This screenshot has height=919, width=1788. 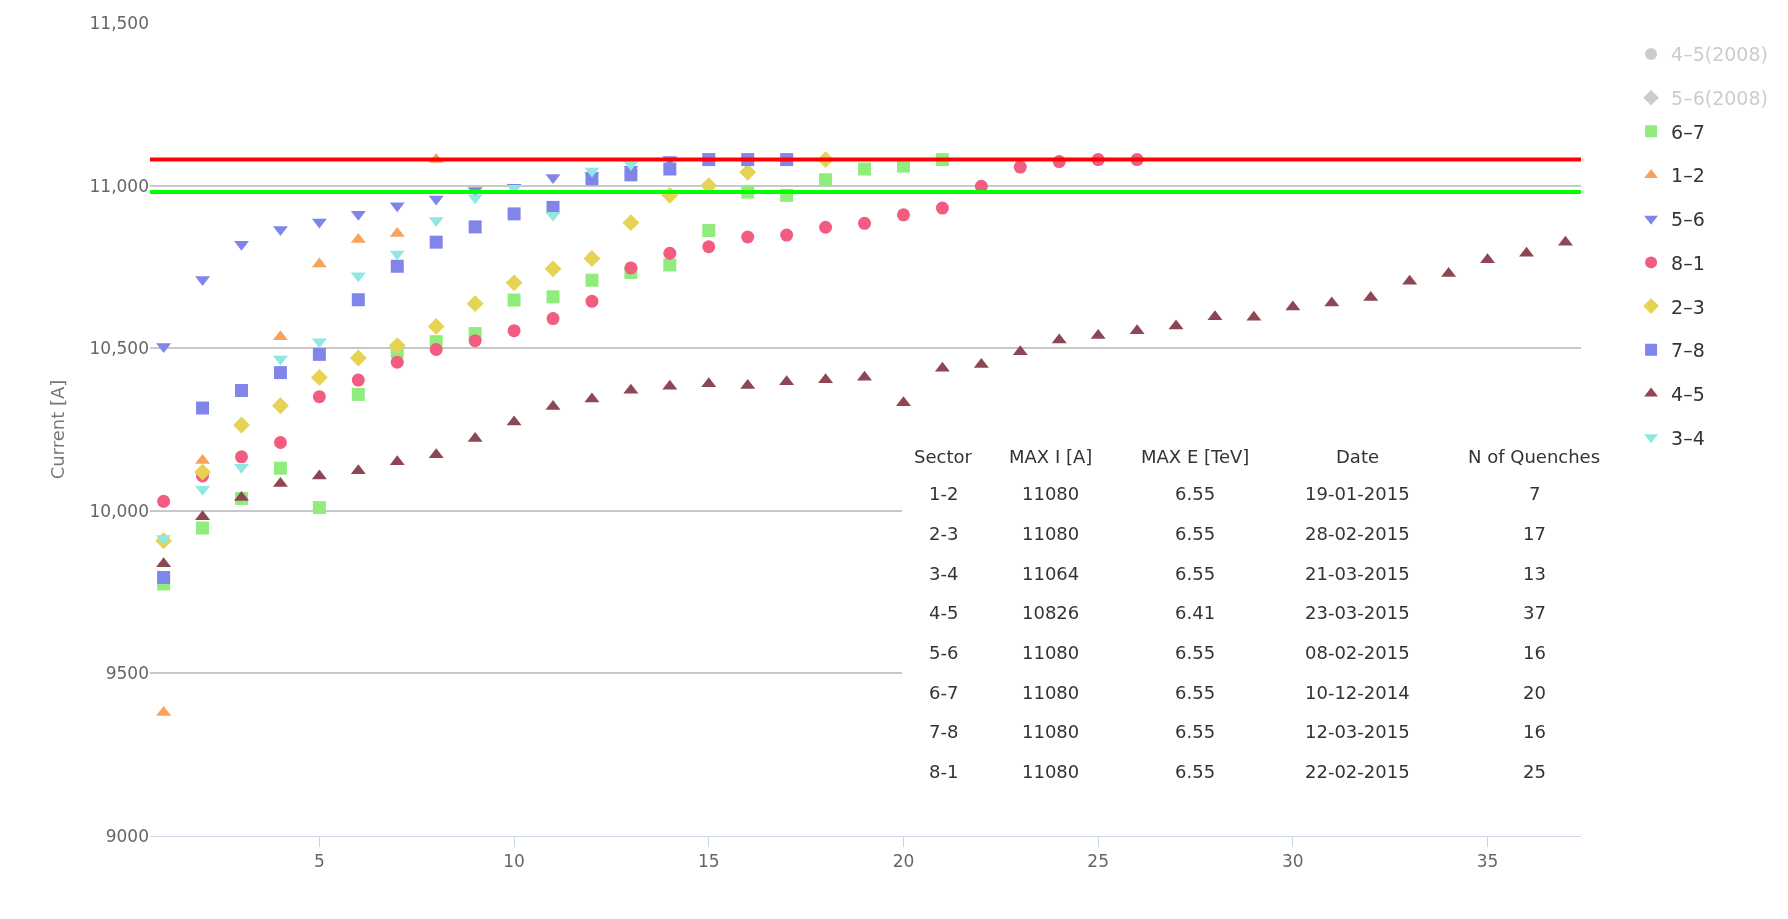 I want to click on x-tick-label: 10, so click(x=514, y=861).